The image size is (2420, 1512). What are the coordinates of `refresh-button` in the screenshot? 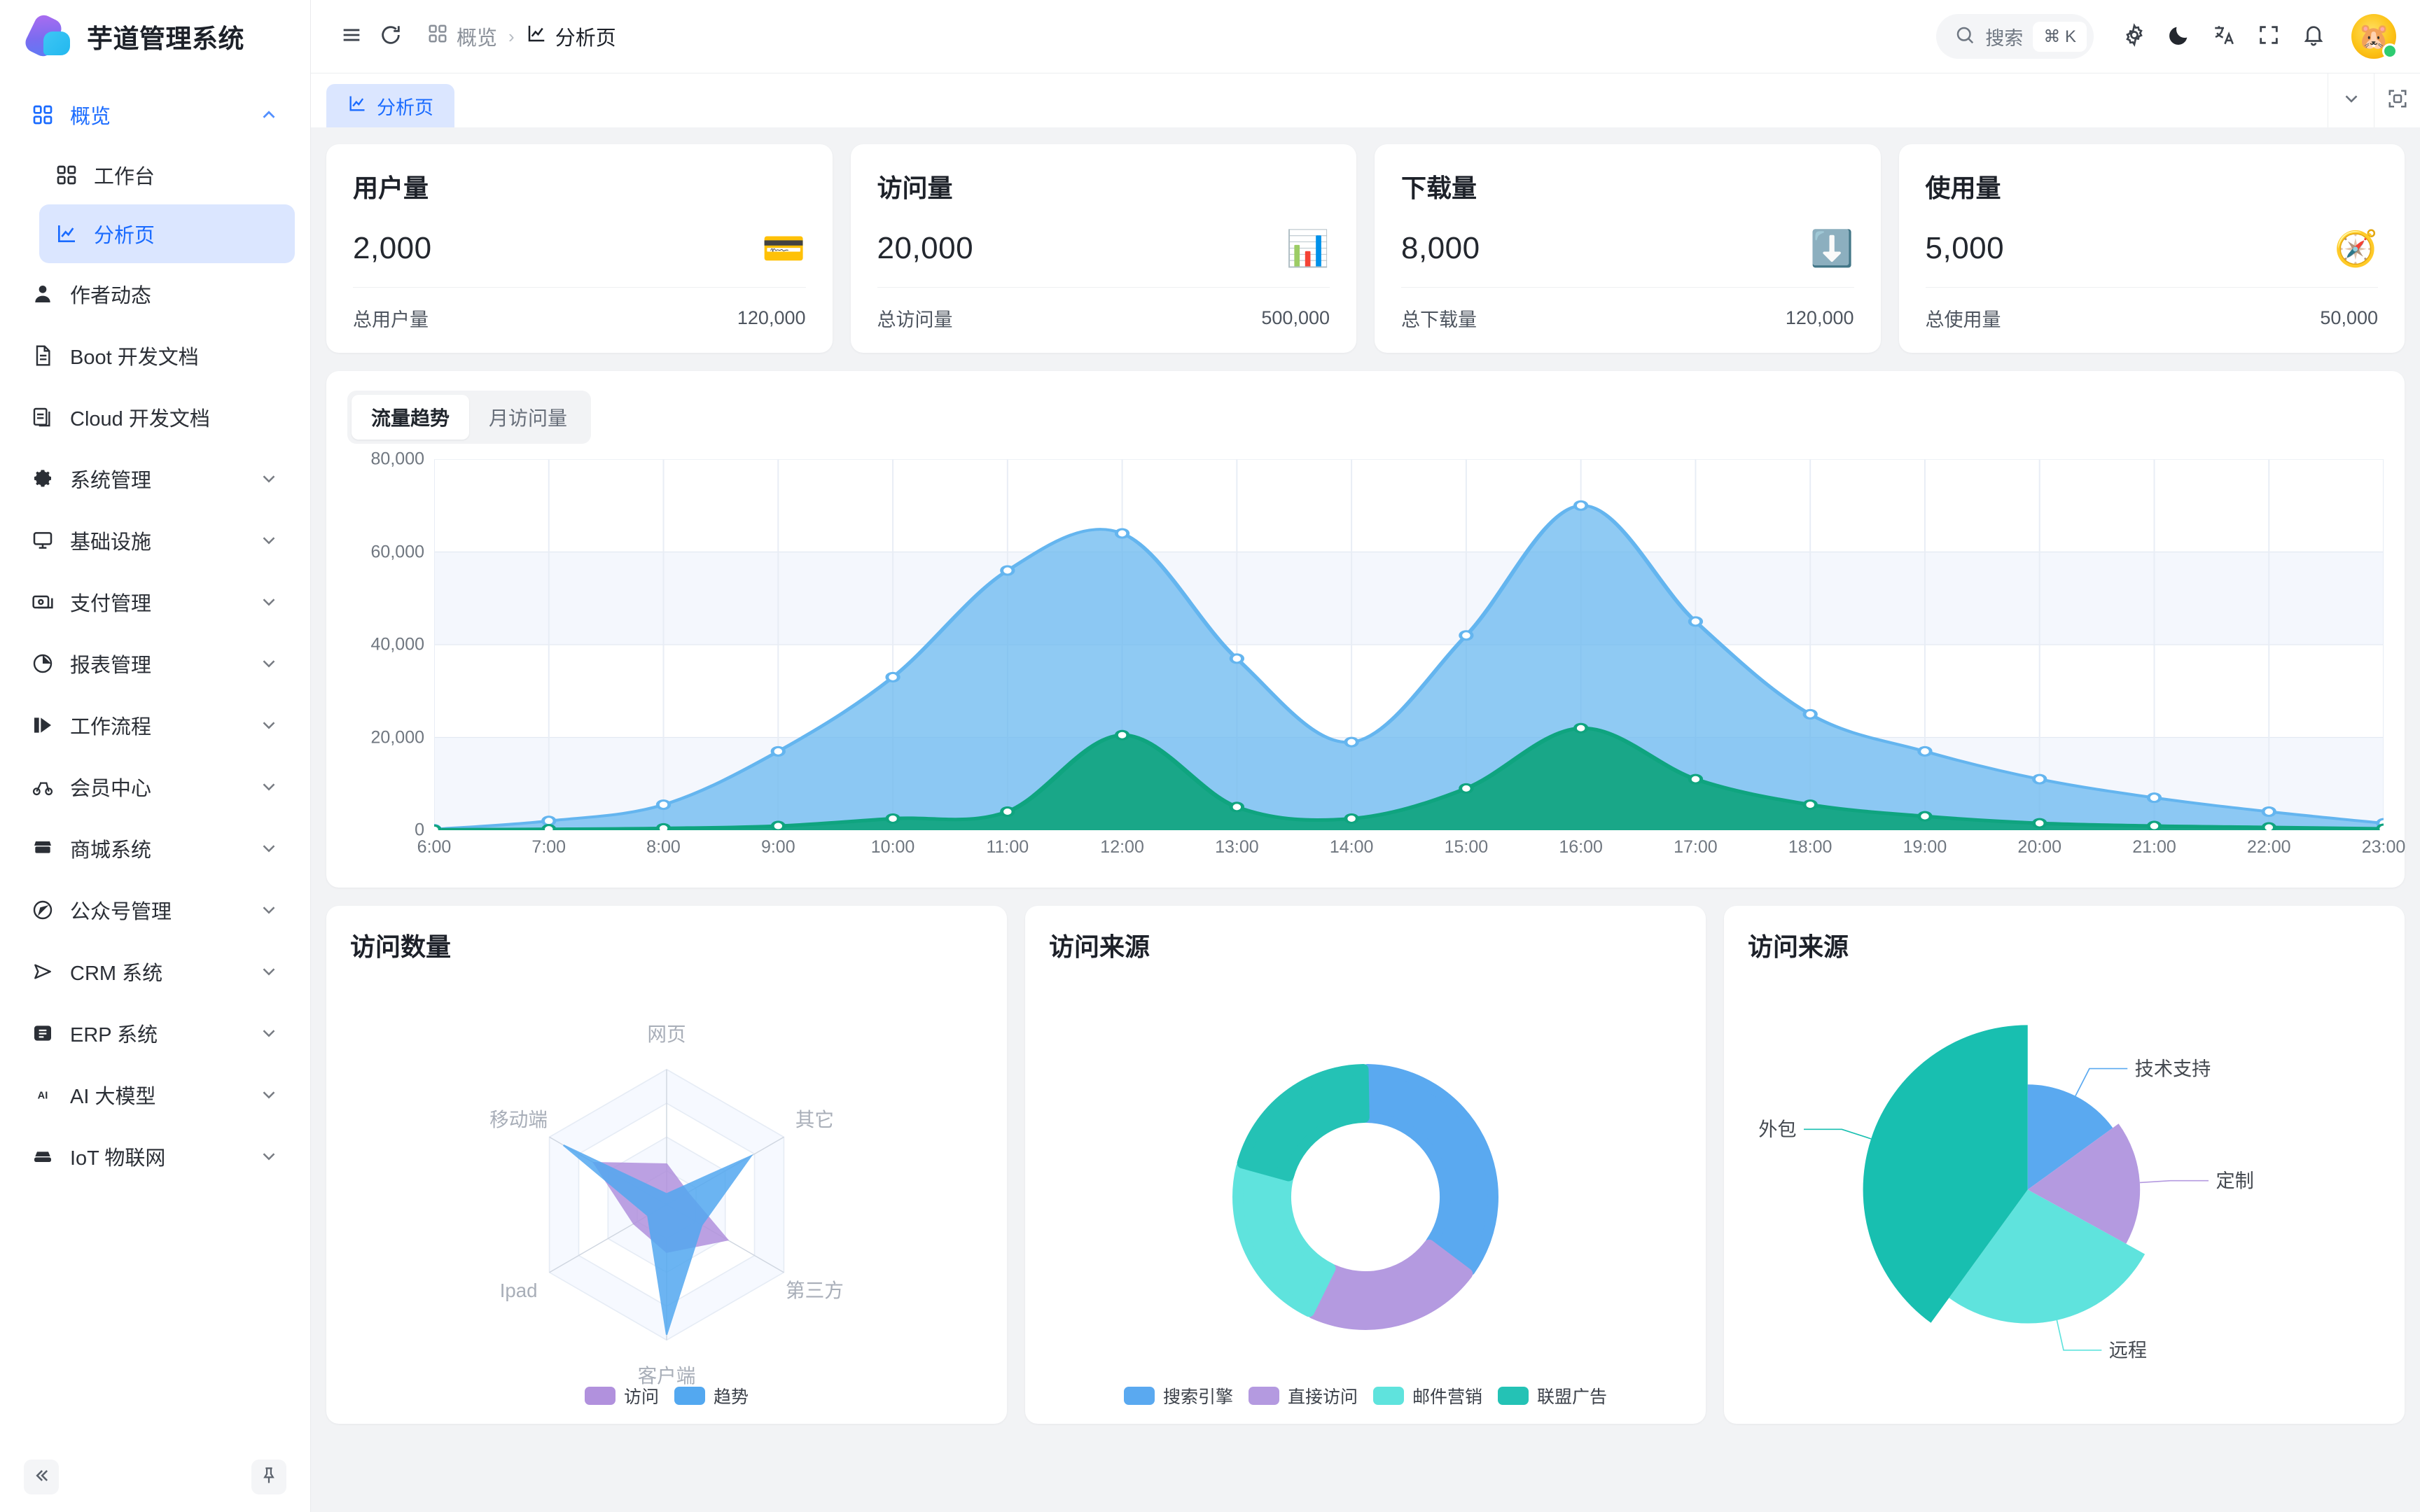 It's located at (390, 36).